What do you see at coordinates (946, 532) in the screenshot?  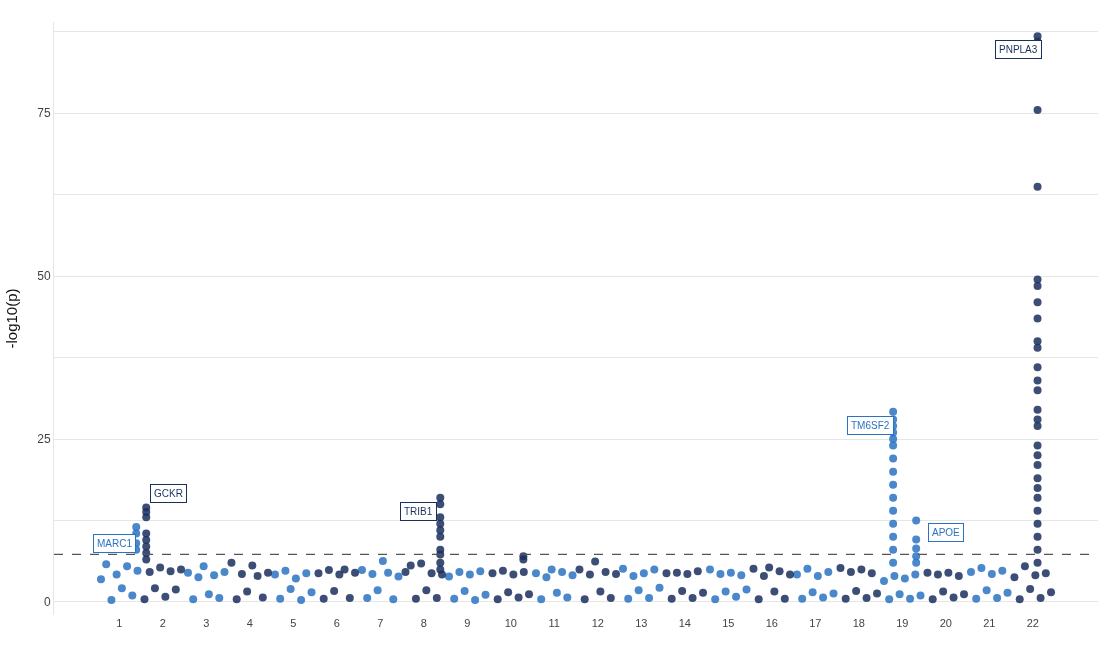 I see `annotation: APOE` at bounding box center [946, 532].